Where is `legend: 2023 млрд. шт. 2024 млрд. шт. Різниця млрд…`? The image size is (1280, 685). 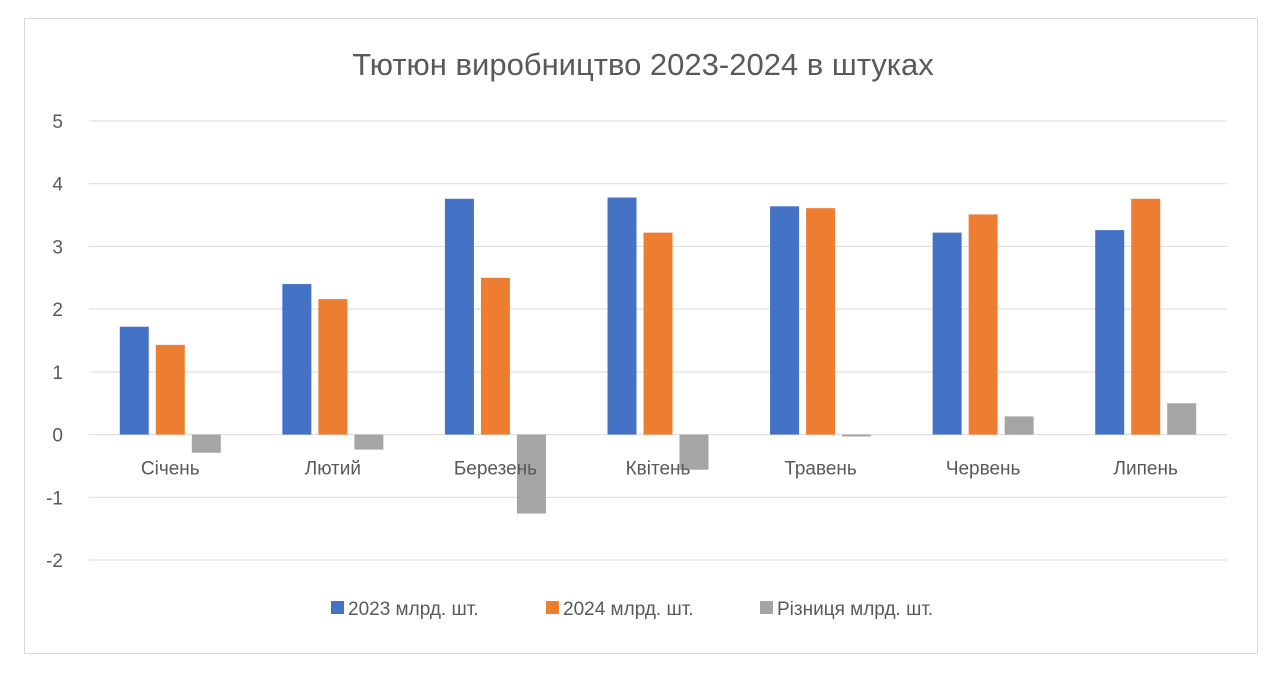 legend: 2023 млрд. шт. 2024 млрд. шт. Різниця млрд… is located at coordinates (632, 609).